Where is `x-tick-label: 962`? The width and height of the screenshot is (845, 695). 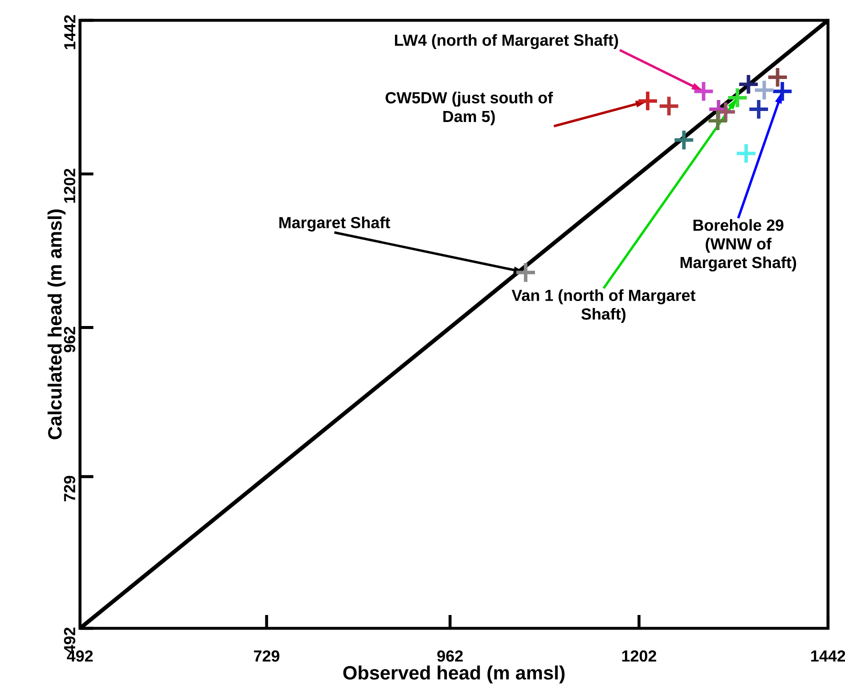 x-tick-label: 962 is located at coordinates (450, 656).